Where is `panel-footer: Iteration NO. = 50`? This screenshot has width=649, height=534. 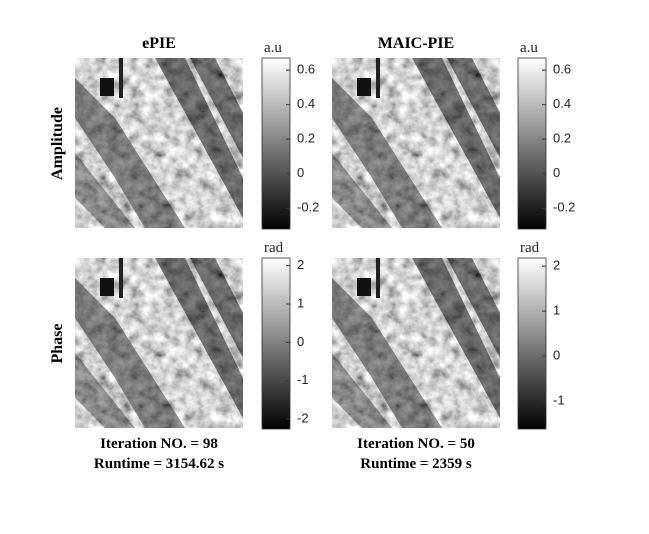
panel-footer: Iteration NO. = 50 is located at coordinates (416, 444).